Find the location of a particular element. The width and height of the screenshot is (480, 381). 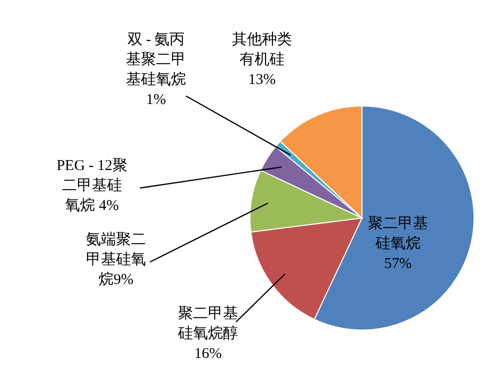

data-label: 16% is located at coordinates (208, 354).